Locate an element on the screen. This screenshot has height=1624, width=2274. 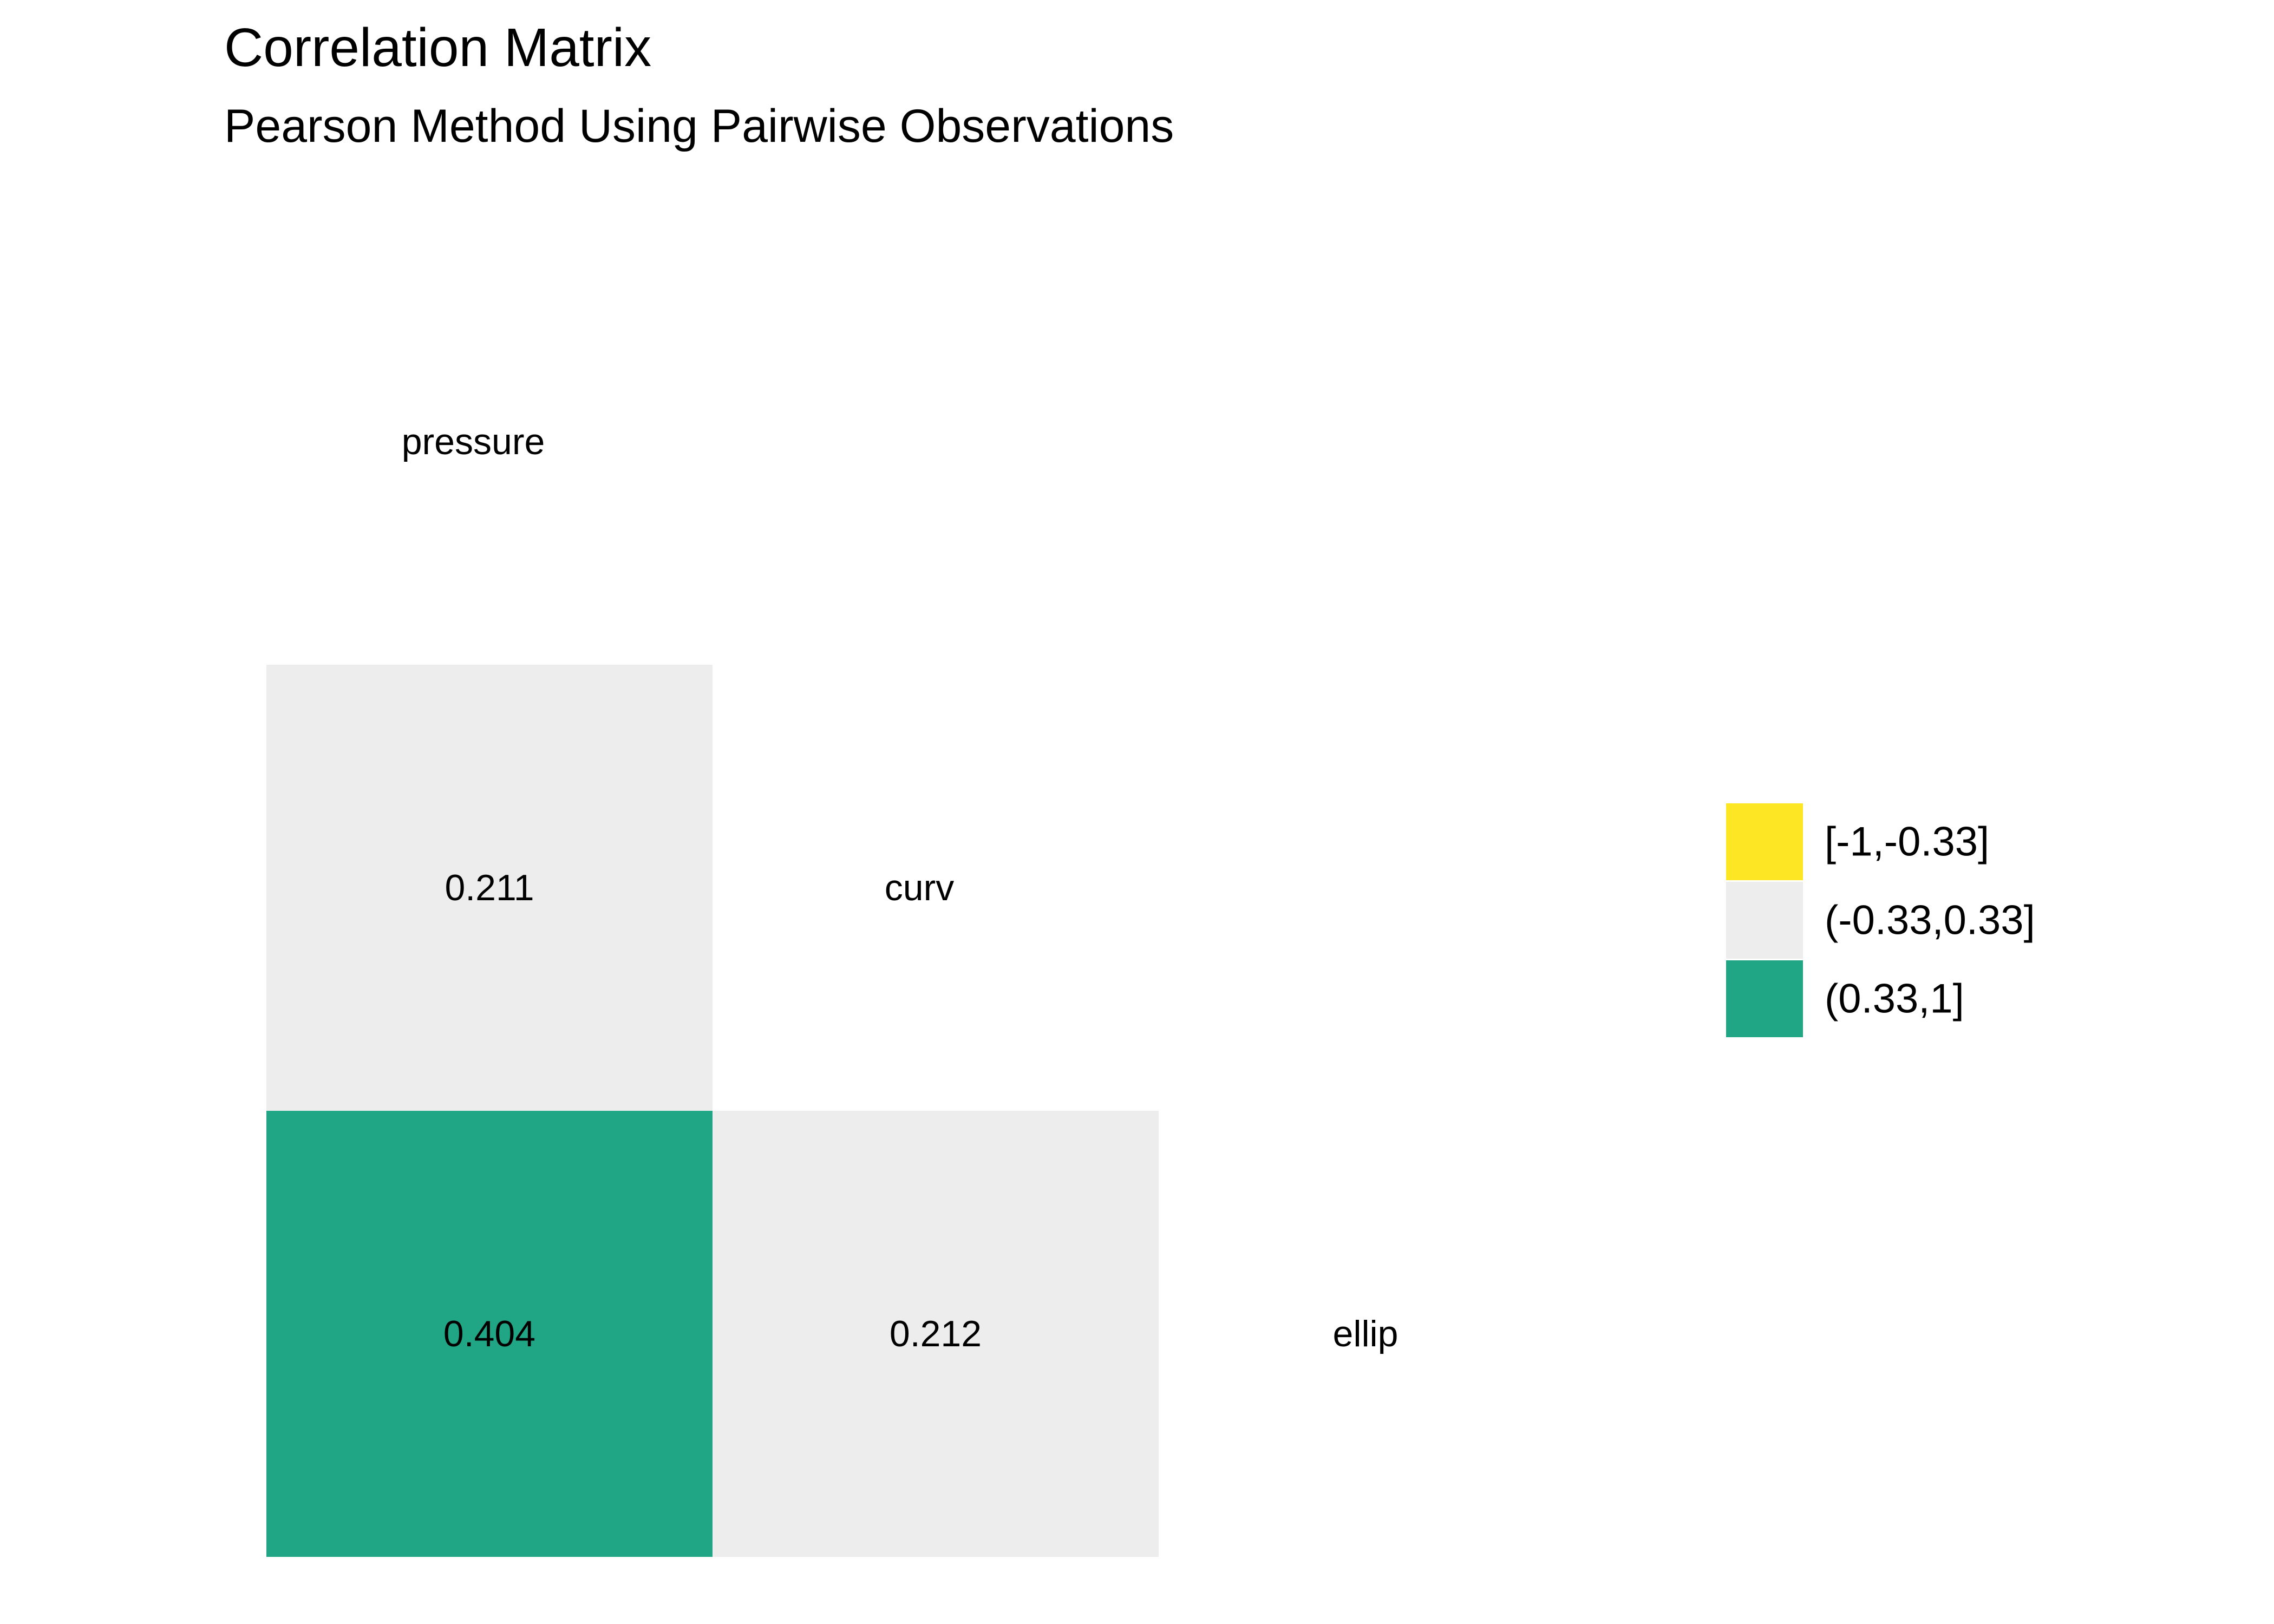
cell-value-label: 0.212 is located at coordinates (936, 1333).